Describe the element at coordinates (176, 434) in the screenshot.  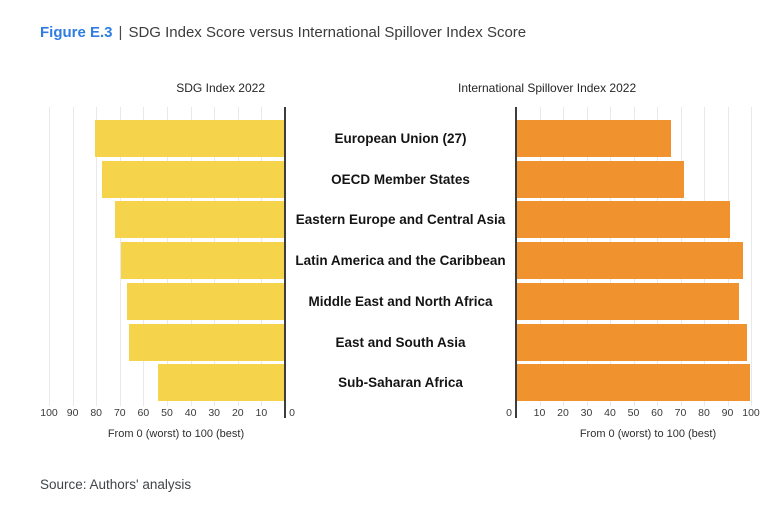
I see `left-axis-caption: From 0 (worst) to 100 (best)` at that location.